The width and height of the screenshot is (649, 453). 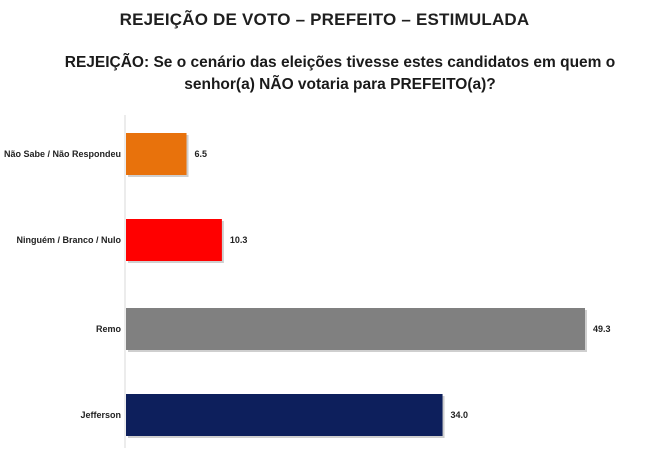 What do you see at coordinates (68, 240) in the screenshot?
I see `category-label-1: Ninguém / Branco / Nulo` at bounding box center [68, 240].